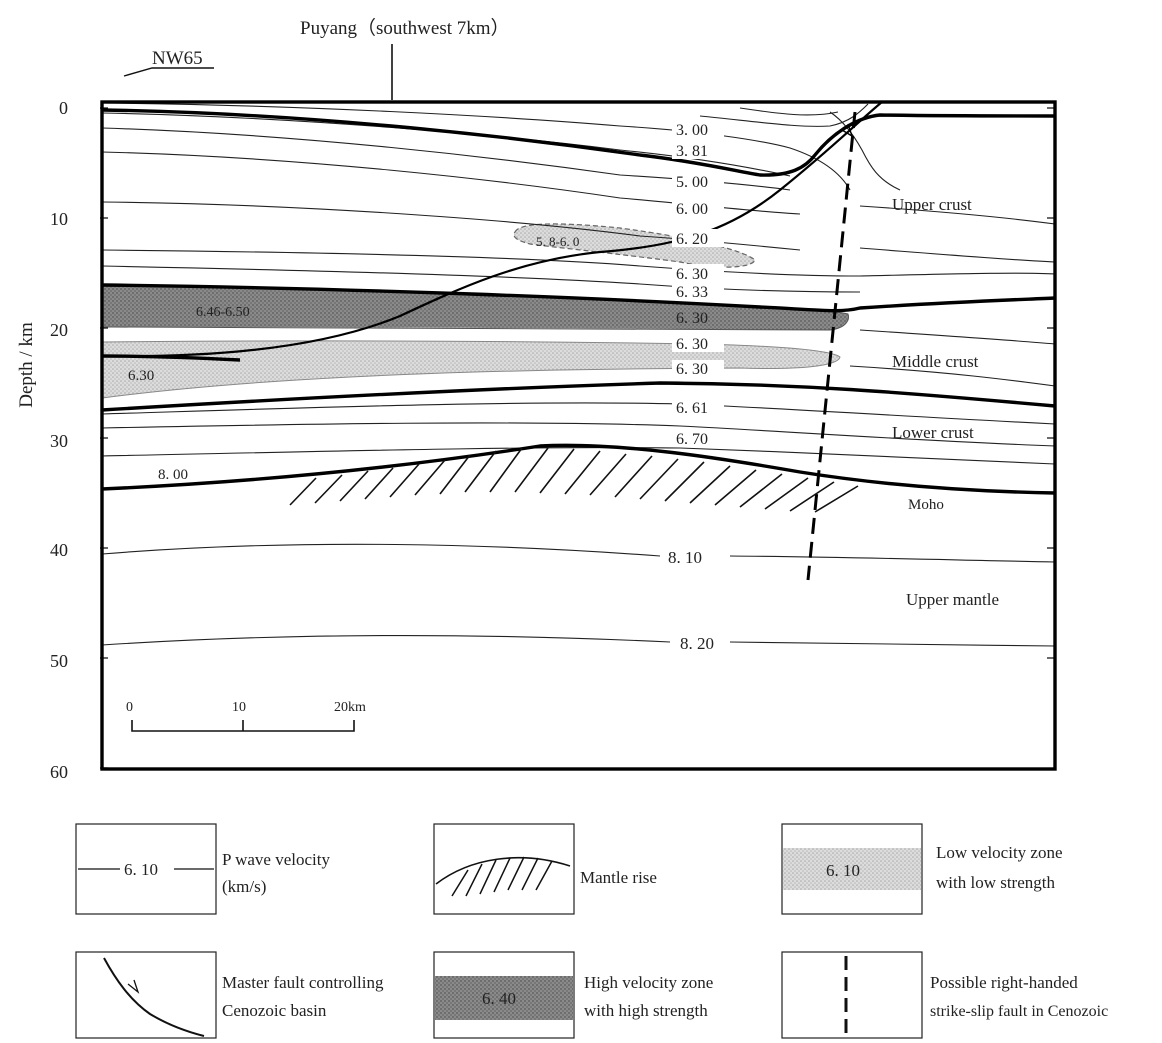 The image size is (1162, 1043). Describe the element at coordinates (26, 365) in the screenshot. I see `y-axis-label: Depth / km` at that location.